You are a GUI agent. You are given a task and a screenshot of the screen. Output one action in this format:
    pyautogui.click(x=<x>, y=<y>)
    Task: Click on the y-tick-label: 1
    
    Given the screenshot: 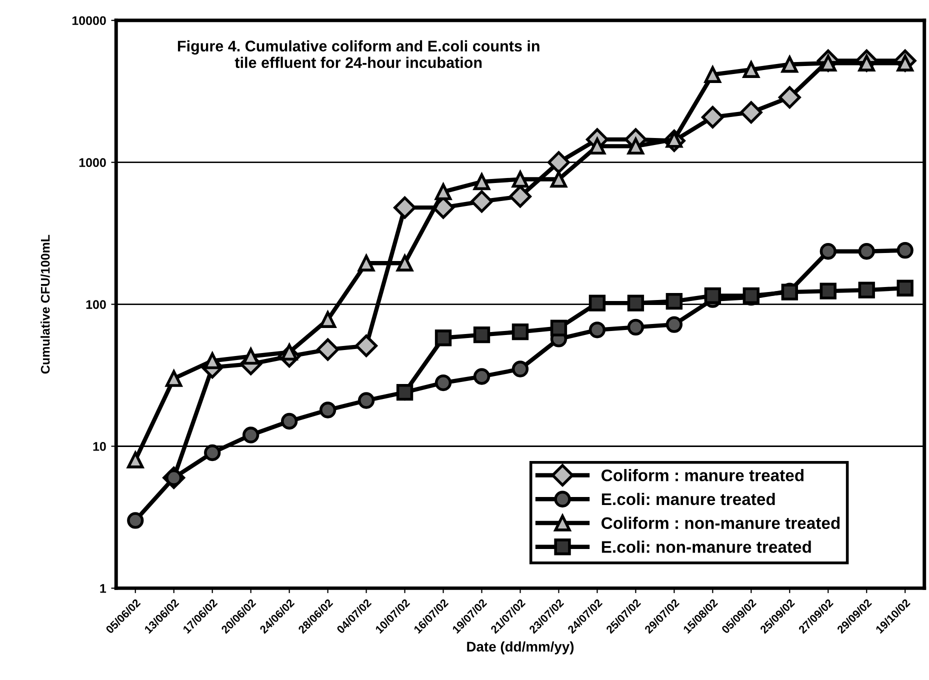 What is the action you would take?
    pyautogui.click(x=103, y=588)
    